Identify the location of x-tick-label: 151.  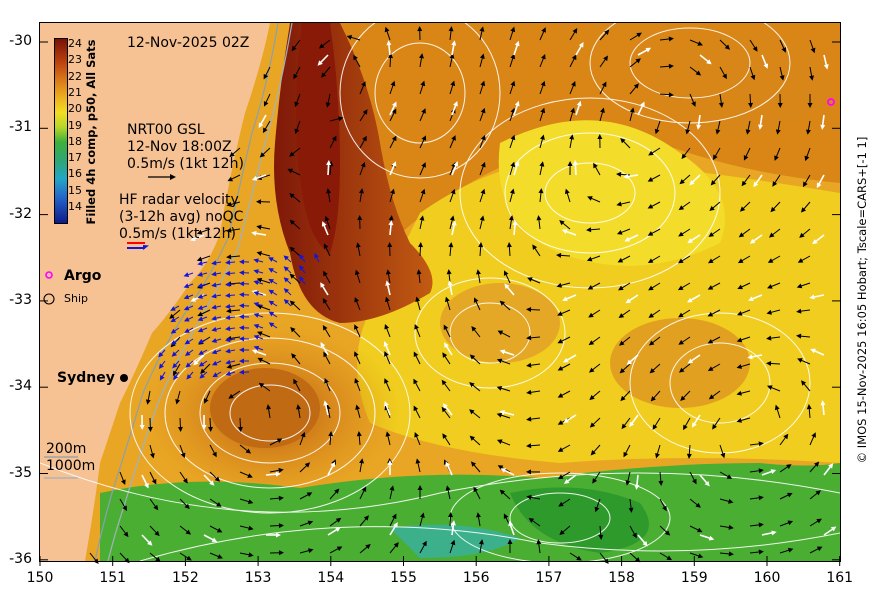
(113, 578).